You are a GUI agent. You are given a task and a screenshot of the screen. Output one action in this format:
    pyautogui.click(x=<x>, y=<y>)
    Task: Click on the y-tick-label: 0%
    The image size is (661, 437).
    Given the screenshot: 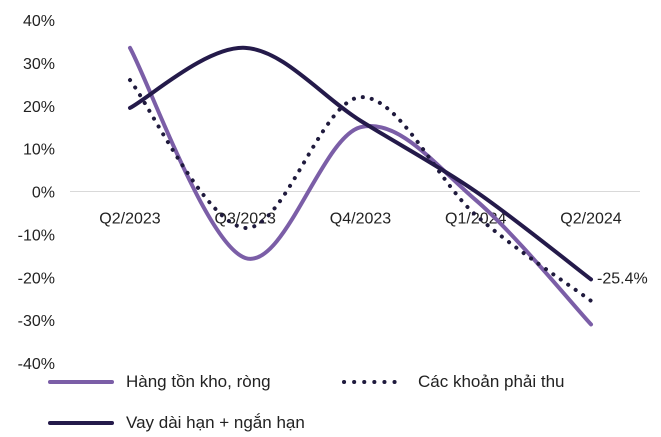 What is the action you would take?
    pyautogui.click(x=43, y=193)
    